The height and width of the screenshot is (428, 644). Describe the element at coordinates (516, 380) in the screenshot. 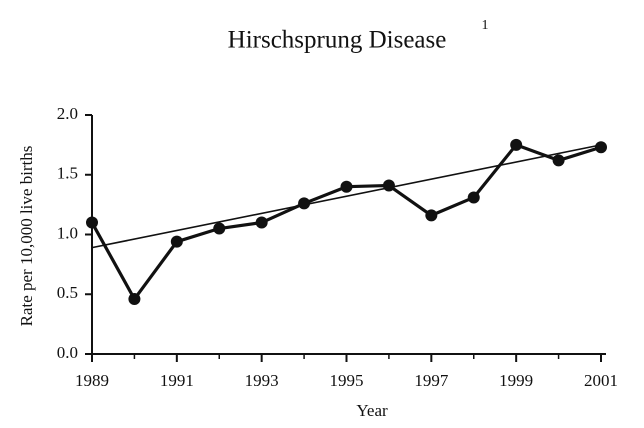

I see `x-tick-label: 1999` at that location.